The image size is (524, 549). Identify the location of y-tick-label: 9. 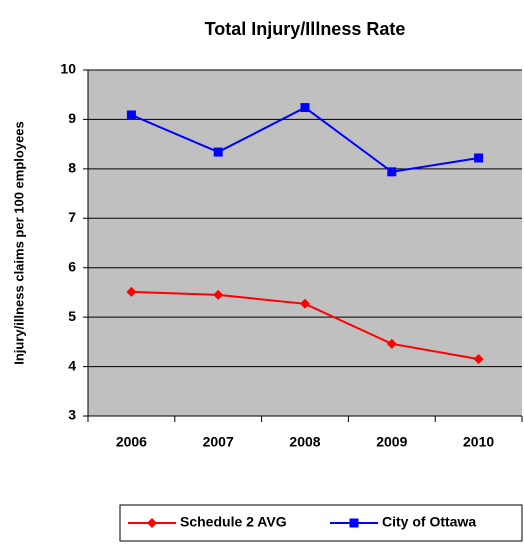
(72, 118).